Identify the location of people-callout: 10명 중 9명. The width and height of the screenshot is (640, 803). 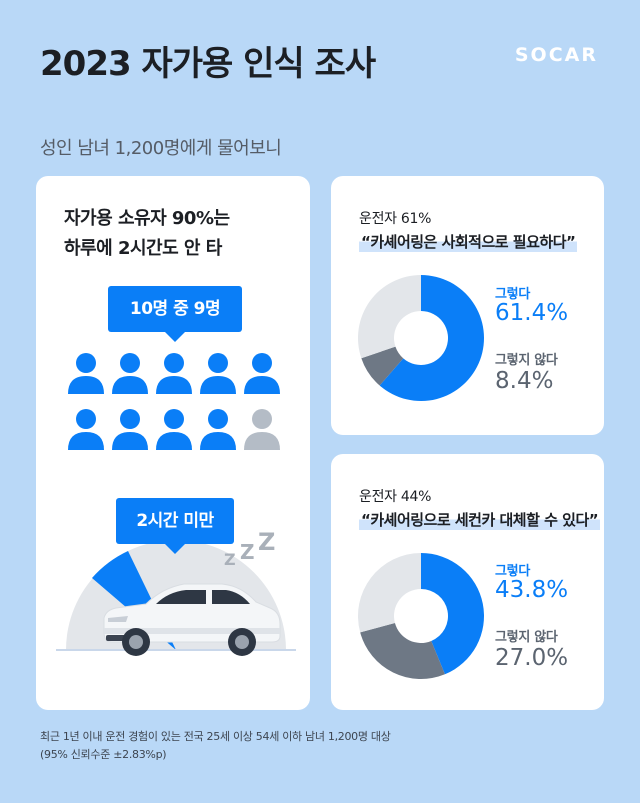
(175, 314).